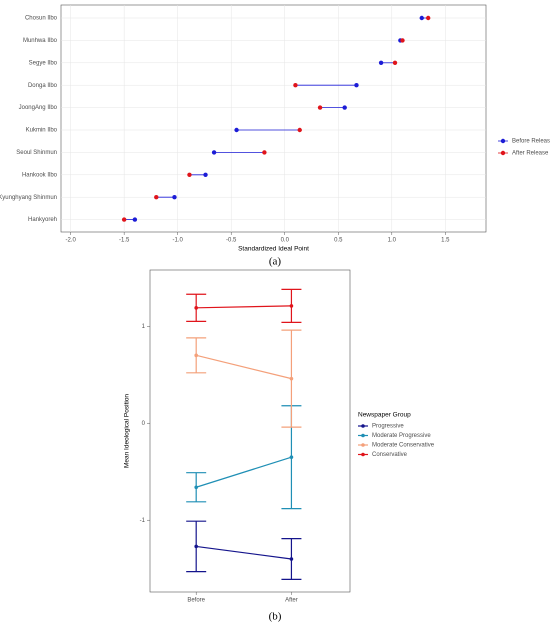  What do you see at coordinates (285, 241) in the screenshot?
I see `x-tick-label: 0.0` at bounding box center [285, 241].